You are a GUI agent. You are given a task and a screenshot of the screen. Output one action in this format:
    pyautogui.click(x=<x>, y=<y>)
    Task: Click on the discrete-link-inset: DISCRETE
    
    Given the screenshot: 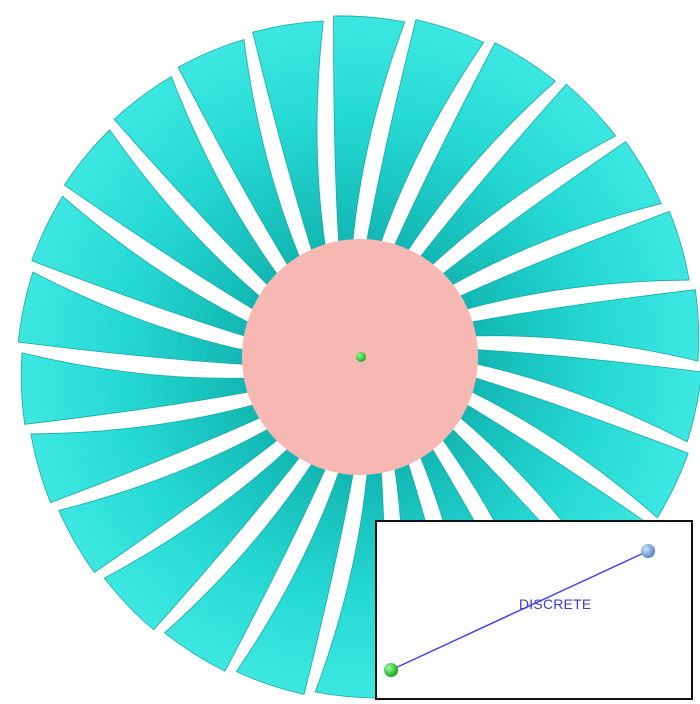 What is the action you would take?
    pyautogui.click(x=534, y=610)
    